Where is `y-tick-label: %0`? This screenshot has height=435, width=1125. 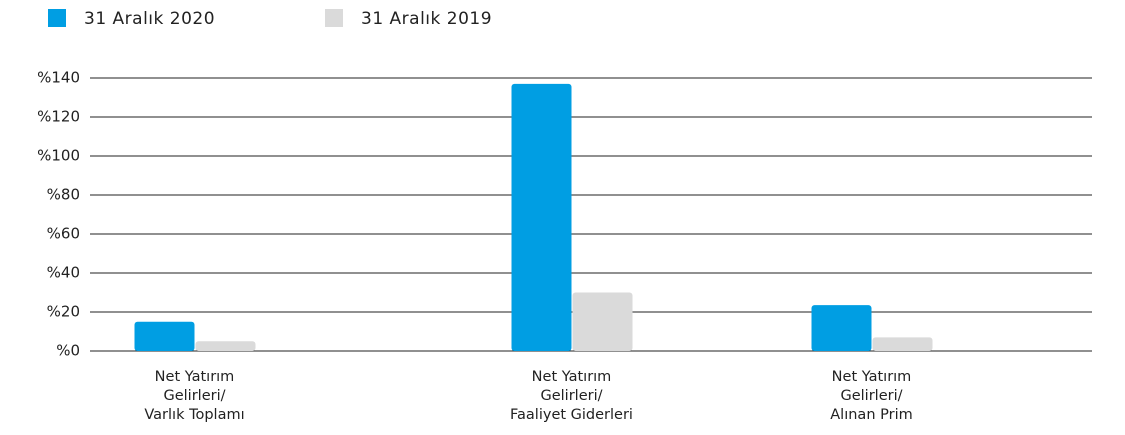
y-tick-label: %0 is located at coordinates (68, 351).